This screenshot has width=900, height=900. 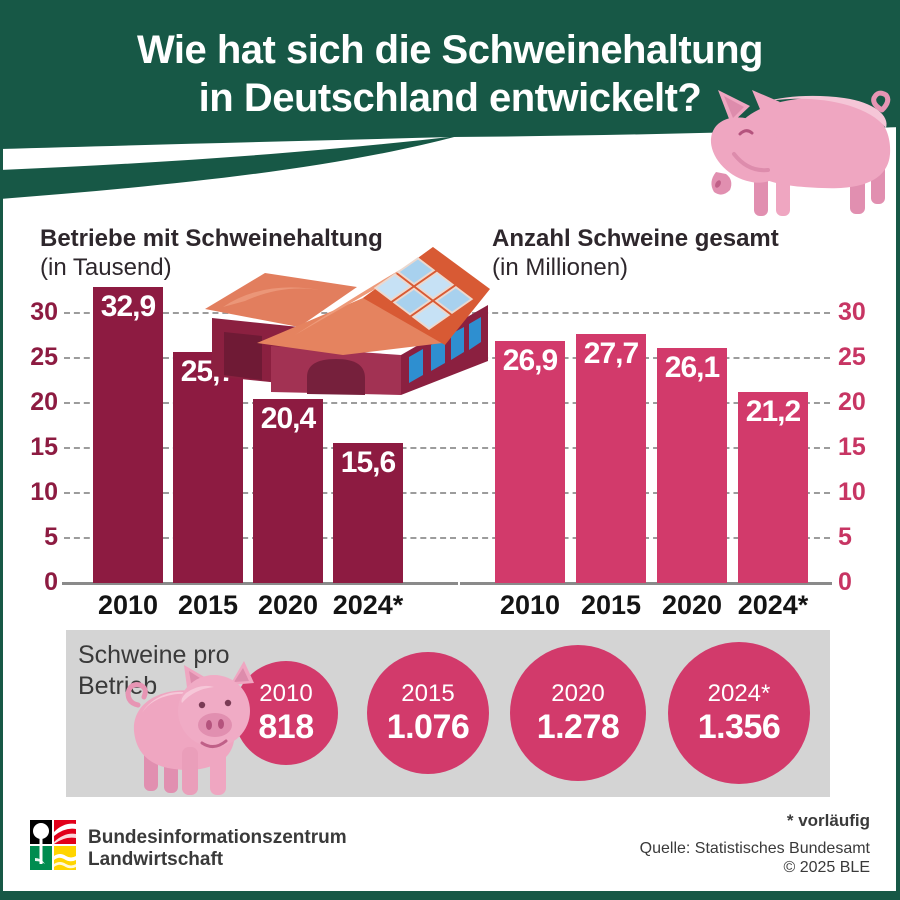 What do you see at coordinates (368, 462) in the screenshot?
I see `bar-value-label: 15,6` at bounding box center [368, 462].